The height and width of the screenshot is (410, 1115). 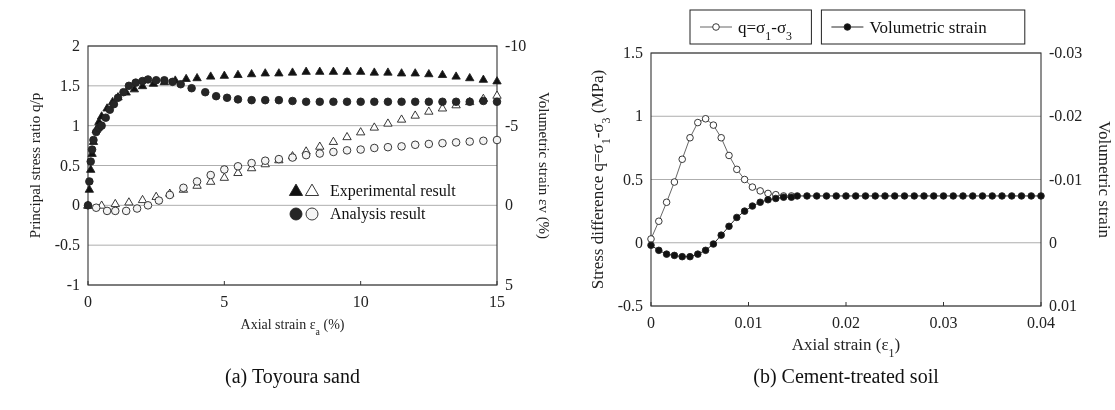 I want to click on legend-label: q=σ$_{1}$-σ$_{3}$, so click(x=765, y=30).